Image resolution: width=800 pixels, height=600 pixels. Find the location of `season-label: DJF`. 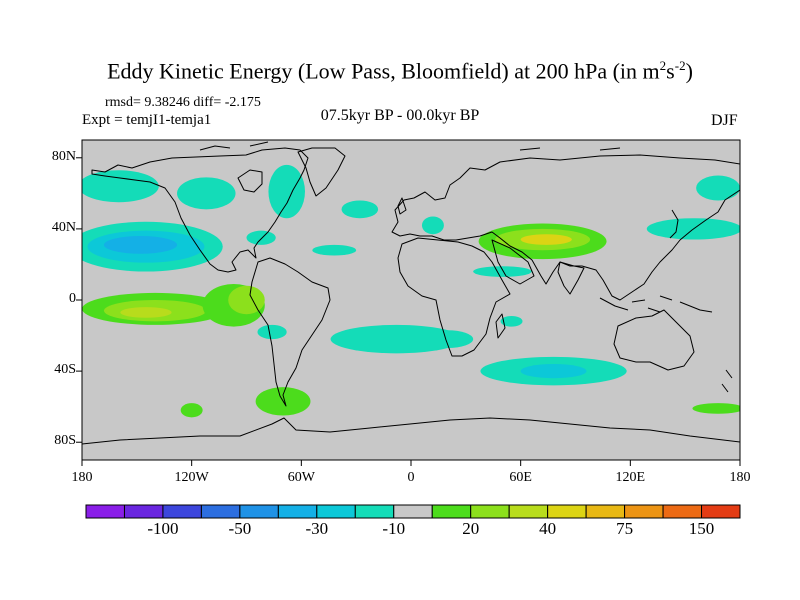

season-label: DJF is located at coordinates (724, 120).